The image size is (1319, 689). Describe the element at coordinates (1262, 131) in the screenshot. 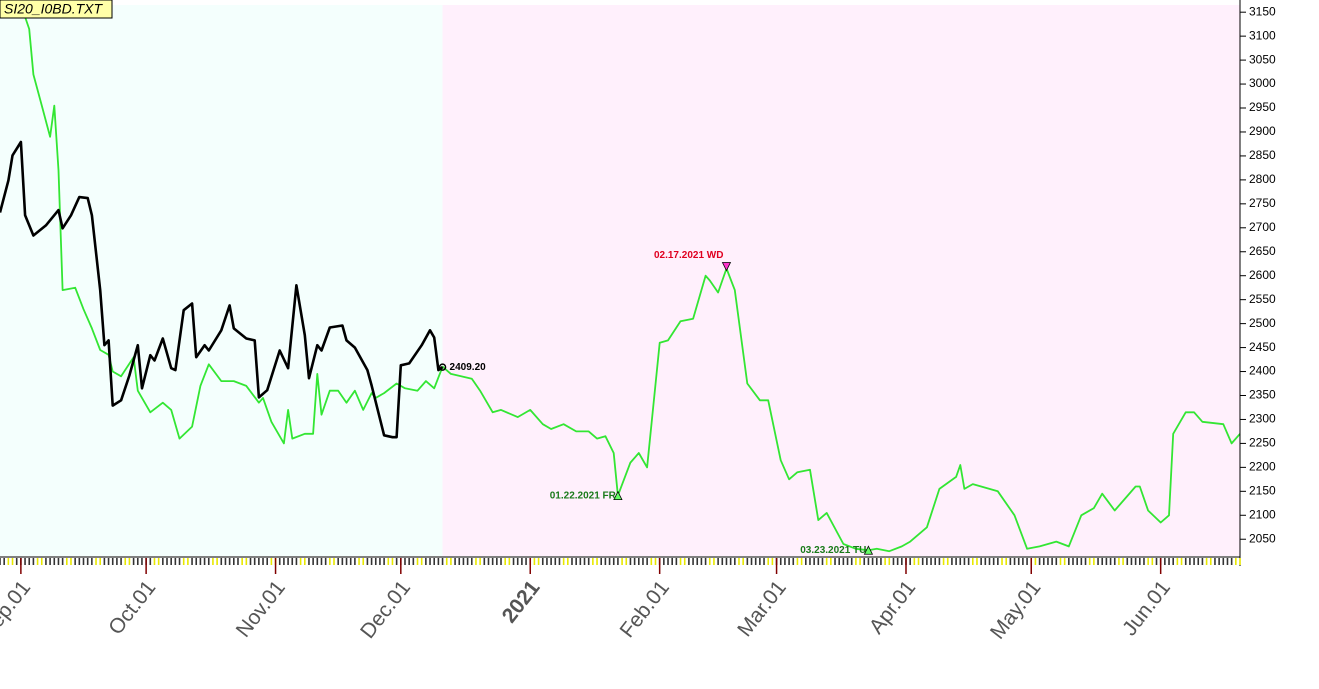

I see `y-tick-label: 2900` at that location.